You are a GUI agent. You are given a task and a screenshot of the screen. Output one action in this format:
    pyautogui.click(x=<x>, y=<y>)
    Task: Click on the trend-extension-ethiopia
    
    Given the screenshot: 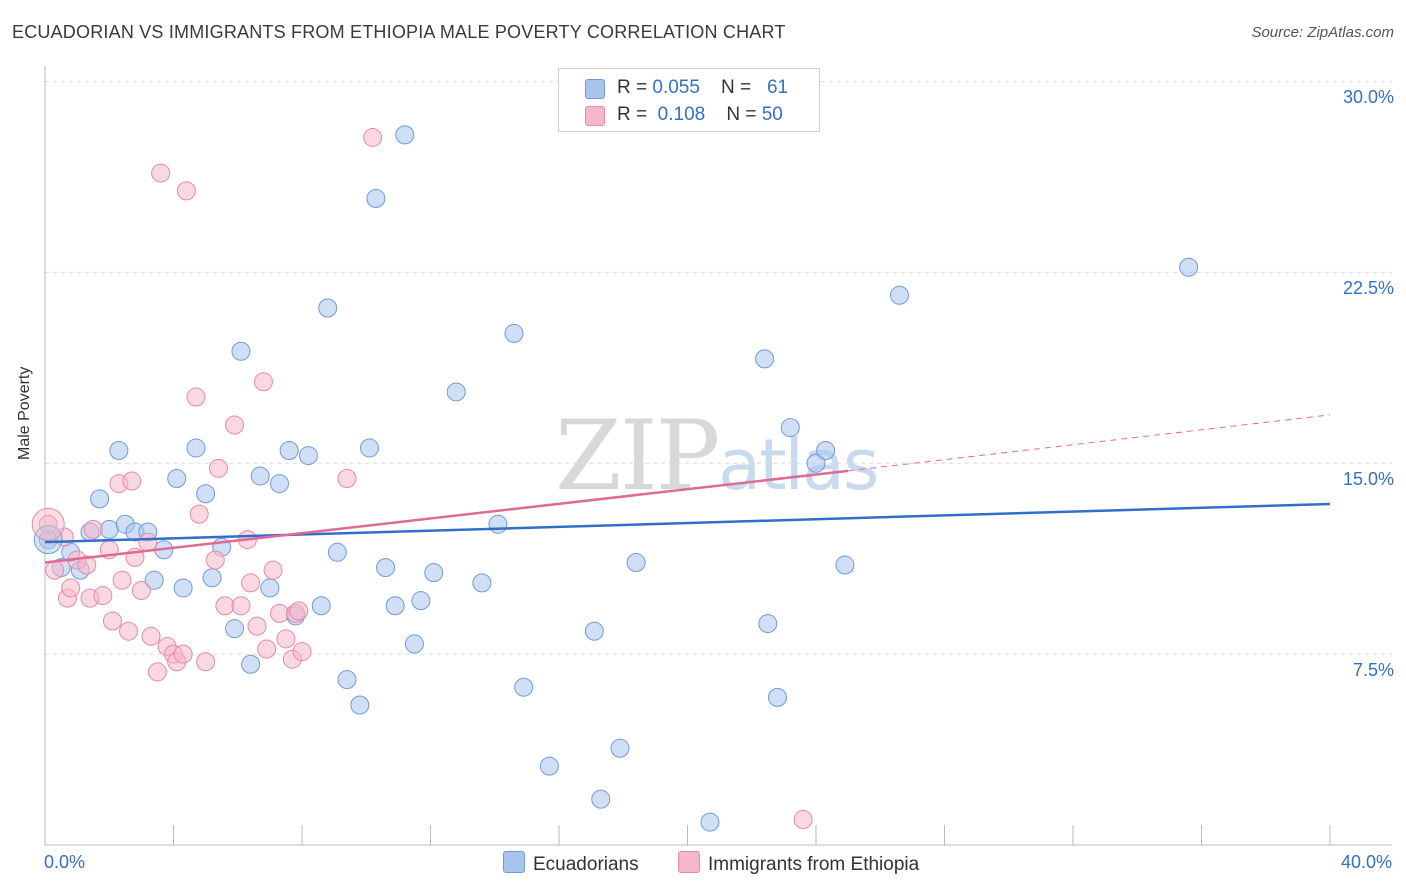 What is the action you would take?
    pyautogui.click(x=1089, y=443)
    